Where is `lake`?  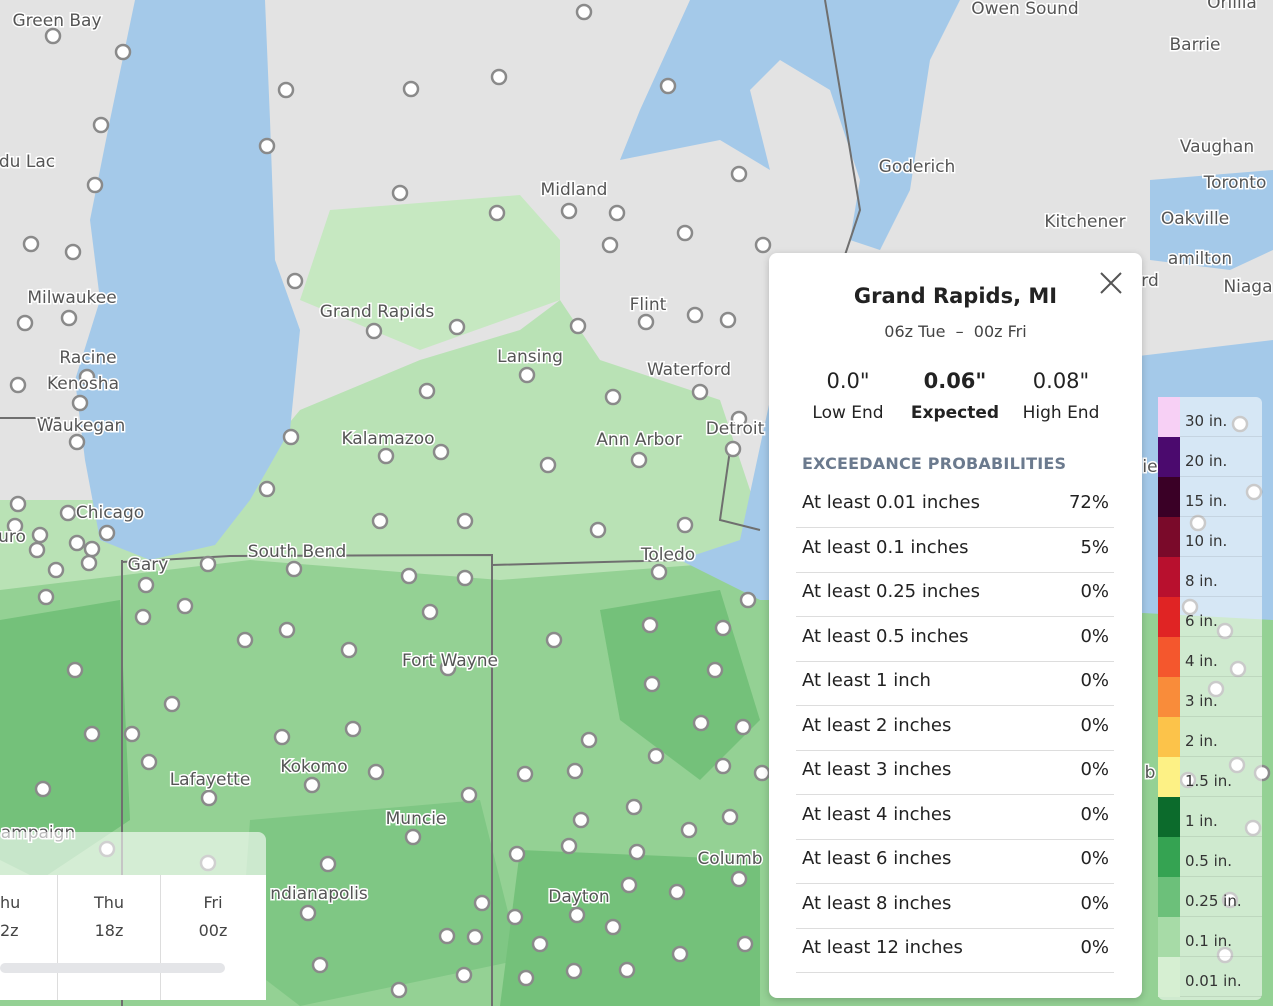 lake is located at coordinates (187, 280).